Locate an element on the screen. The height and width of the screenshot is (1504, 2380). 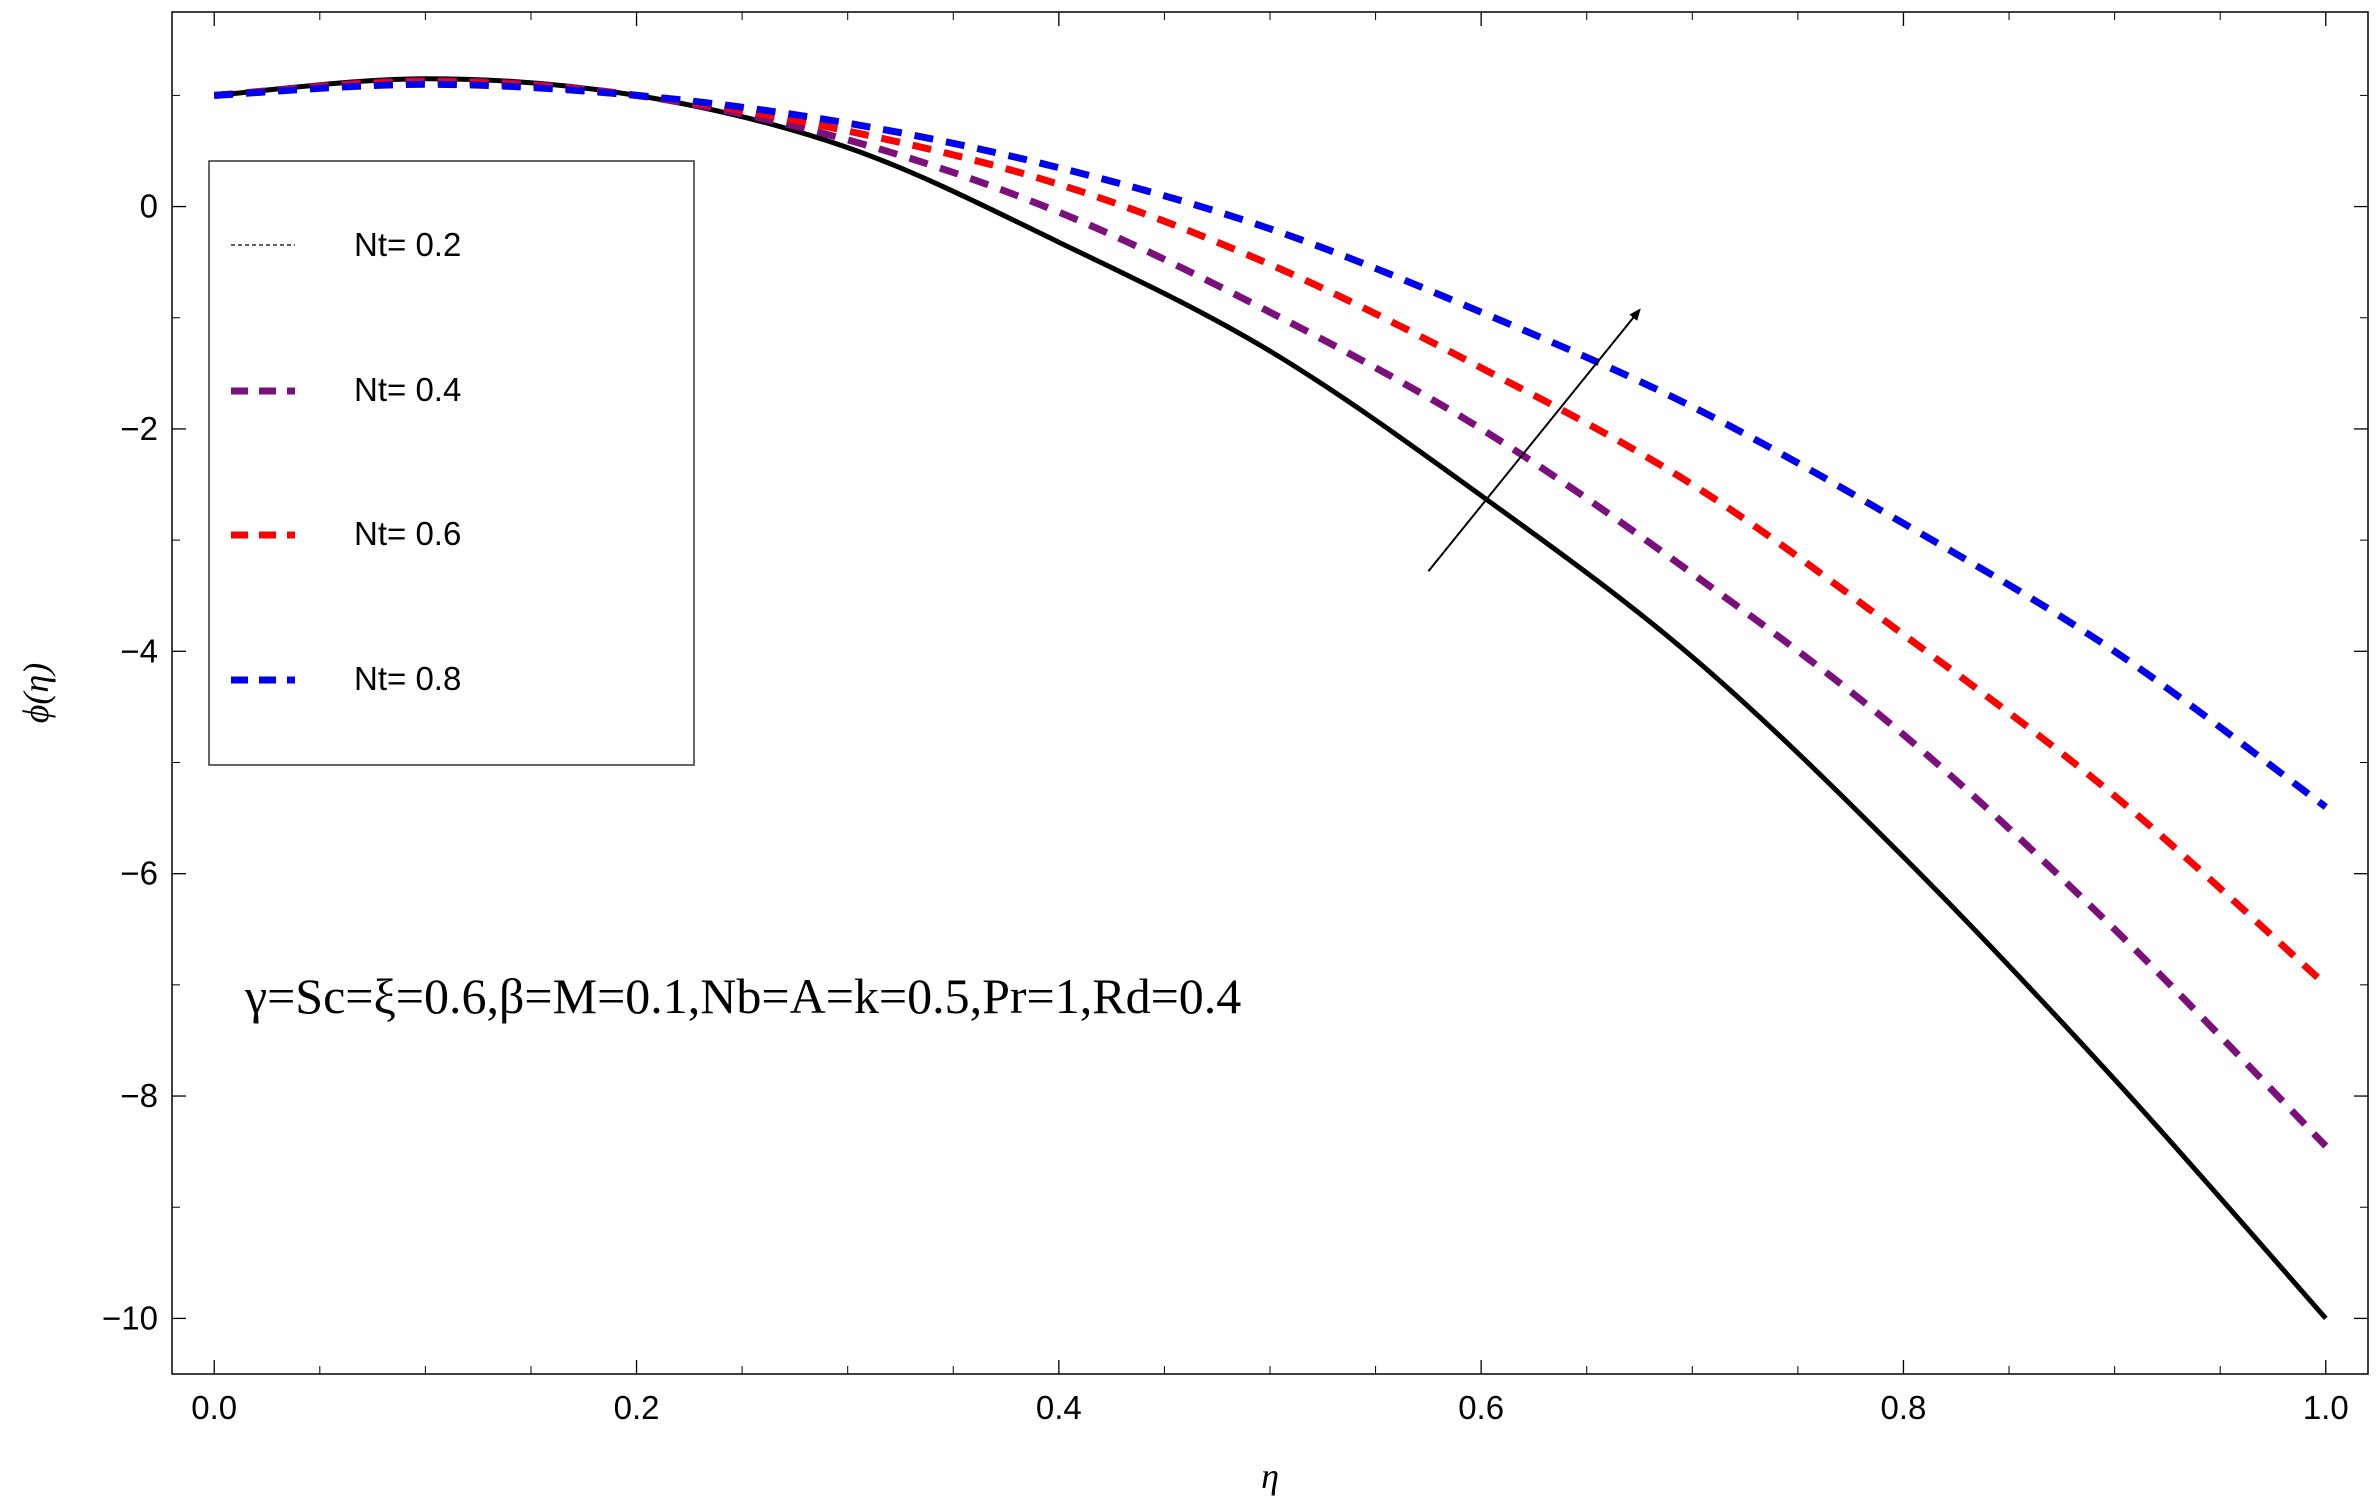
y-tick-label: −4 is located at coordinates (139, 650).